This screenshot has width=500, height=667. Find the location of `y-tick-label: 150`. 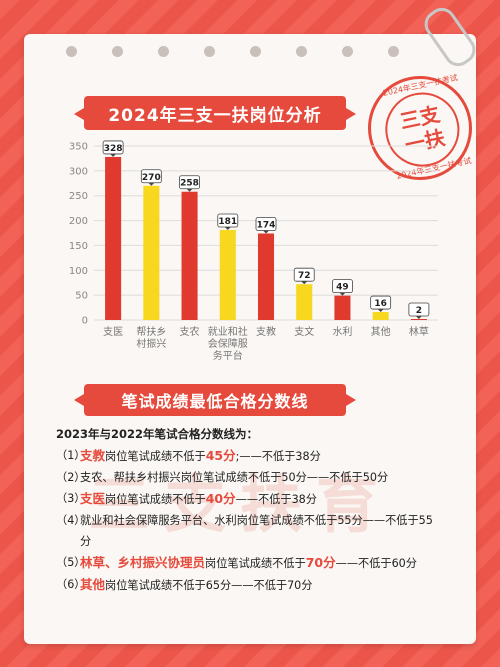

y-tick-label: 150 is located at coordinates (78, 246).